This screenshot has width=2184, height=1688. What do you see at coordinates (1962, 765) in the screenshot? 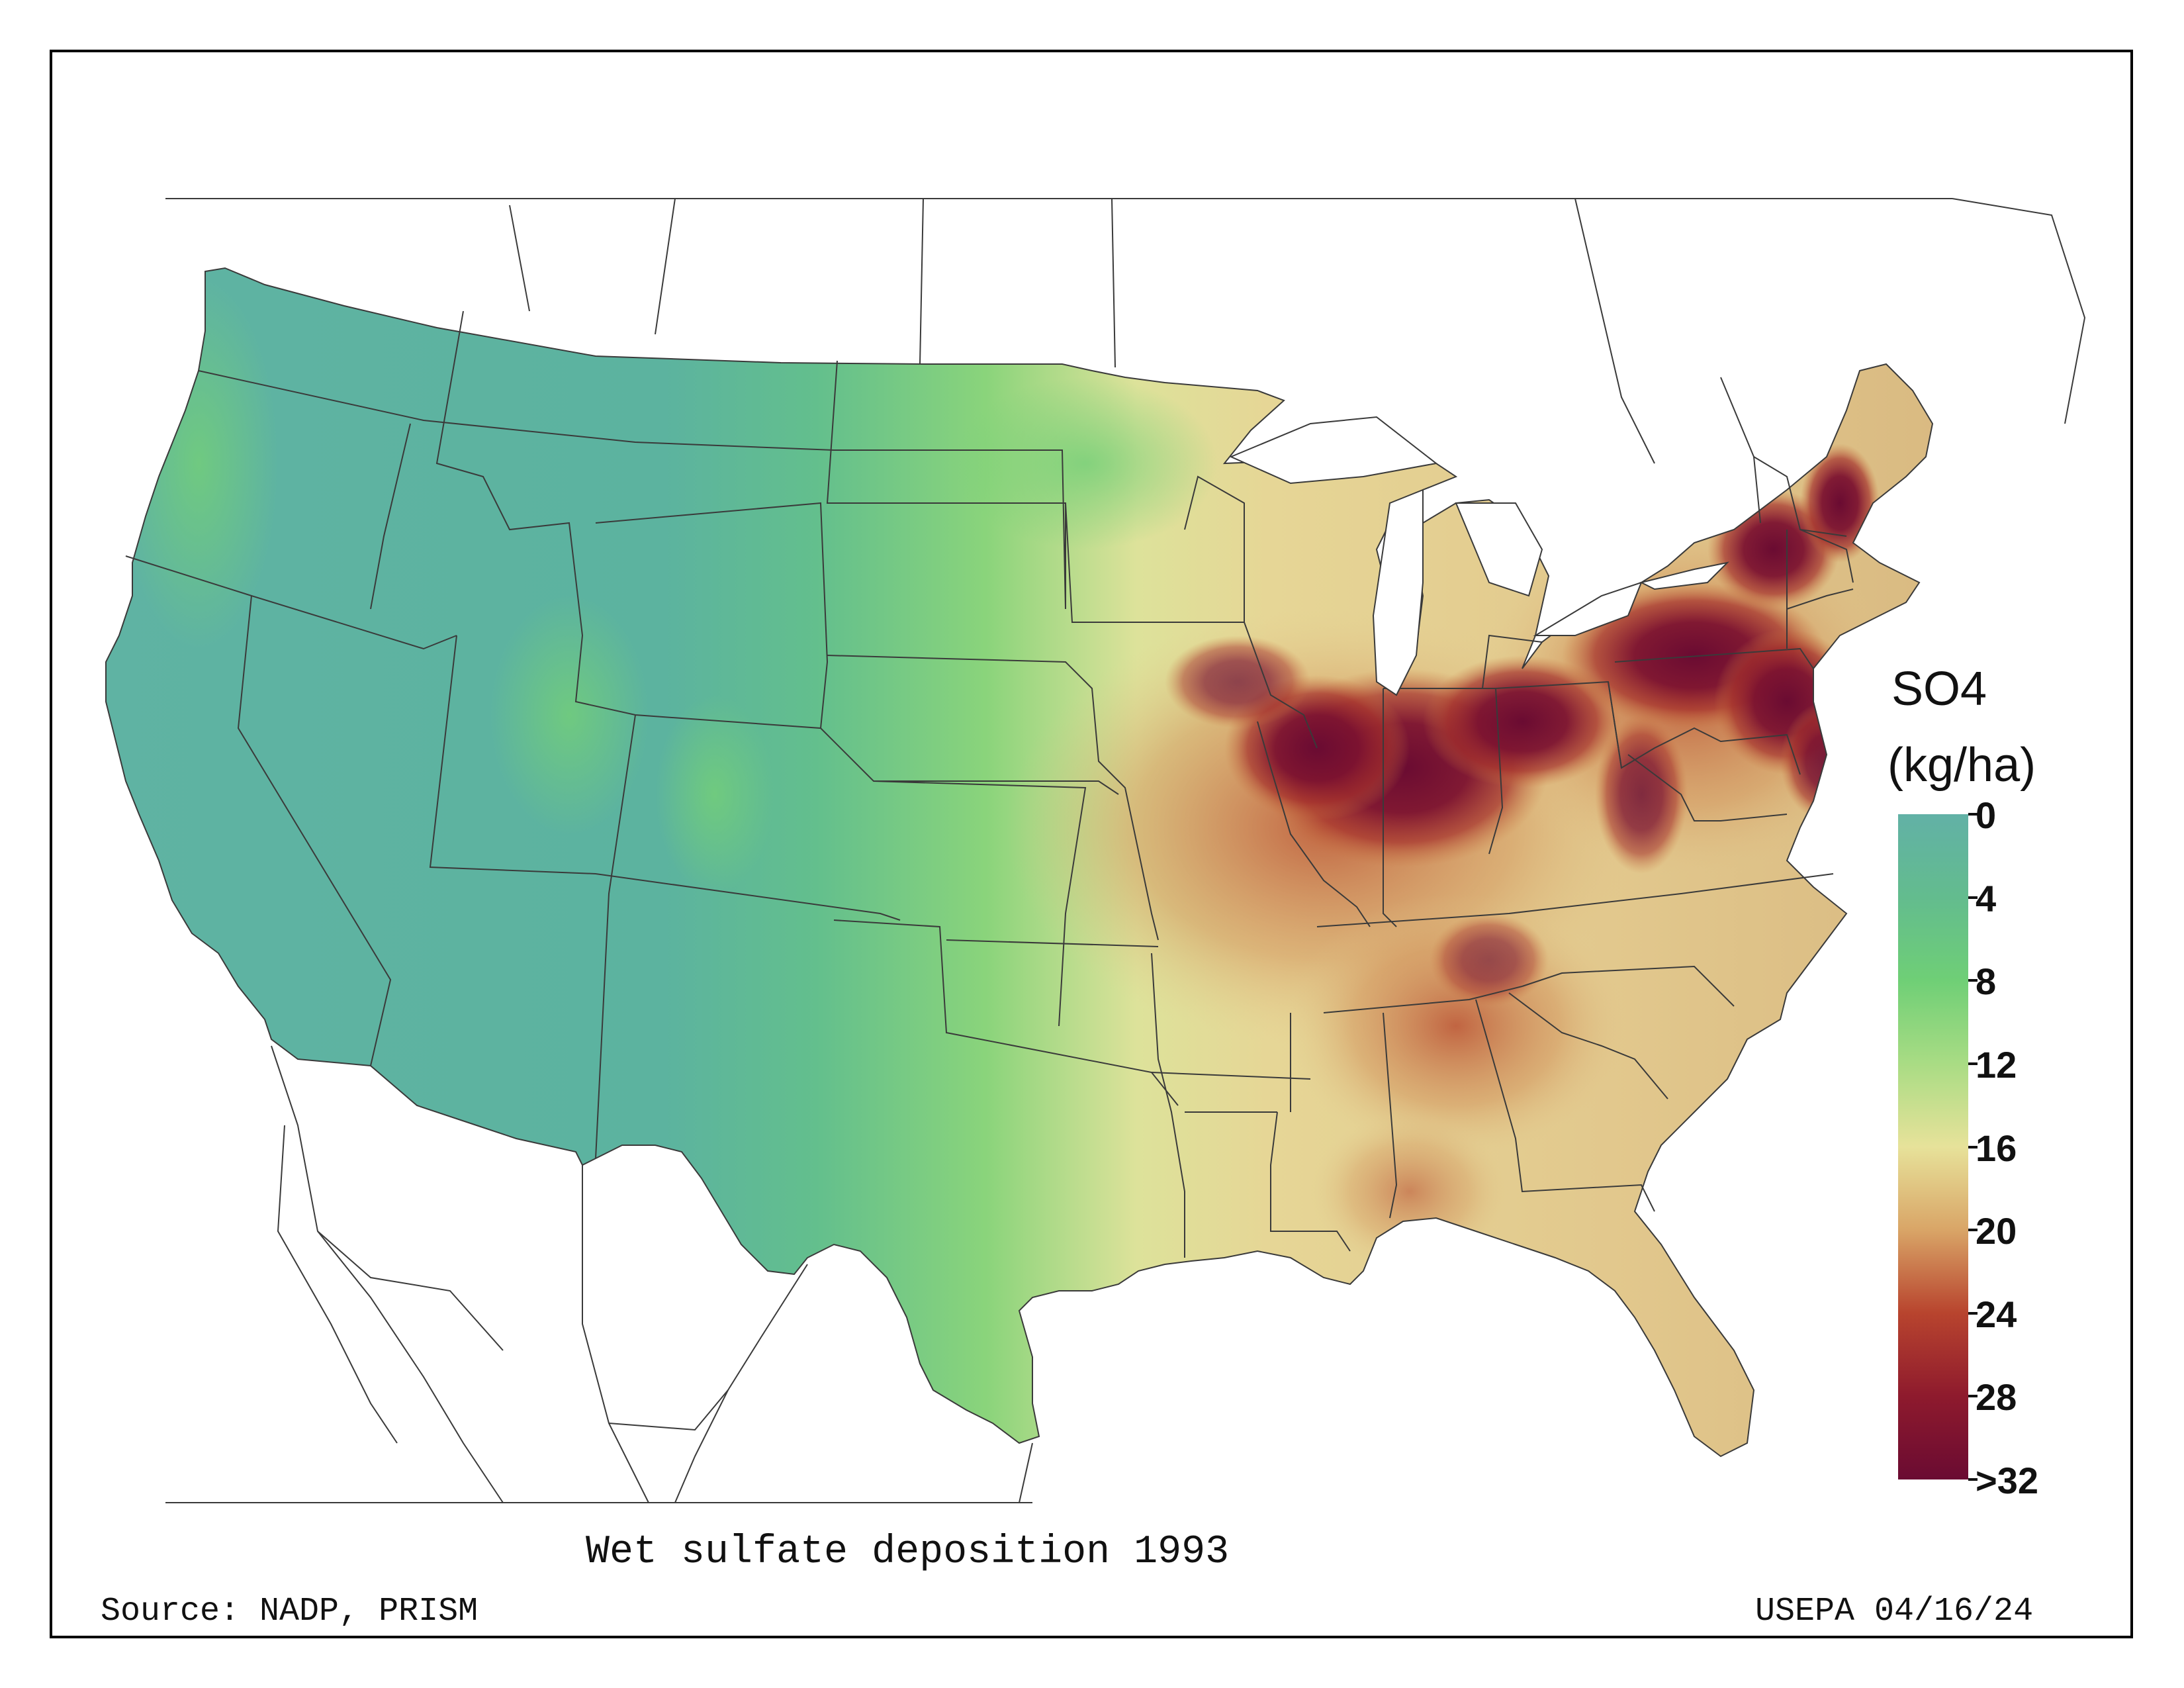
I see `legend-title-line2: (kg/ha)` at bounding box center [1962, 765].